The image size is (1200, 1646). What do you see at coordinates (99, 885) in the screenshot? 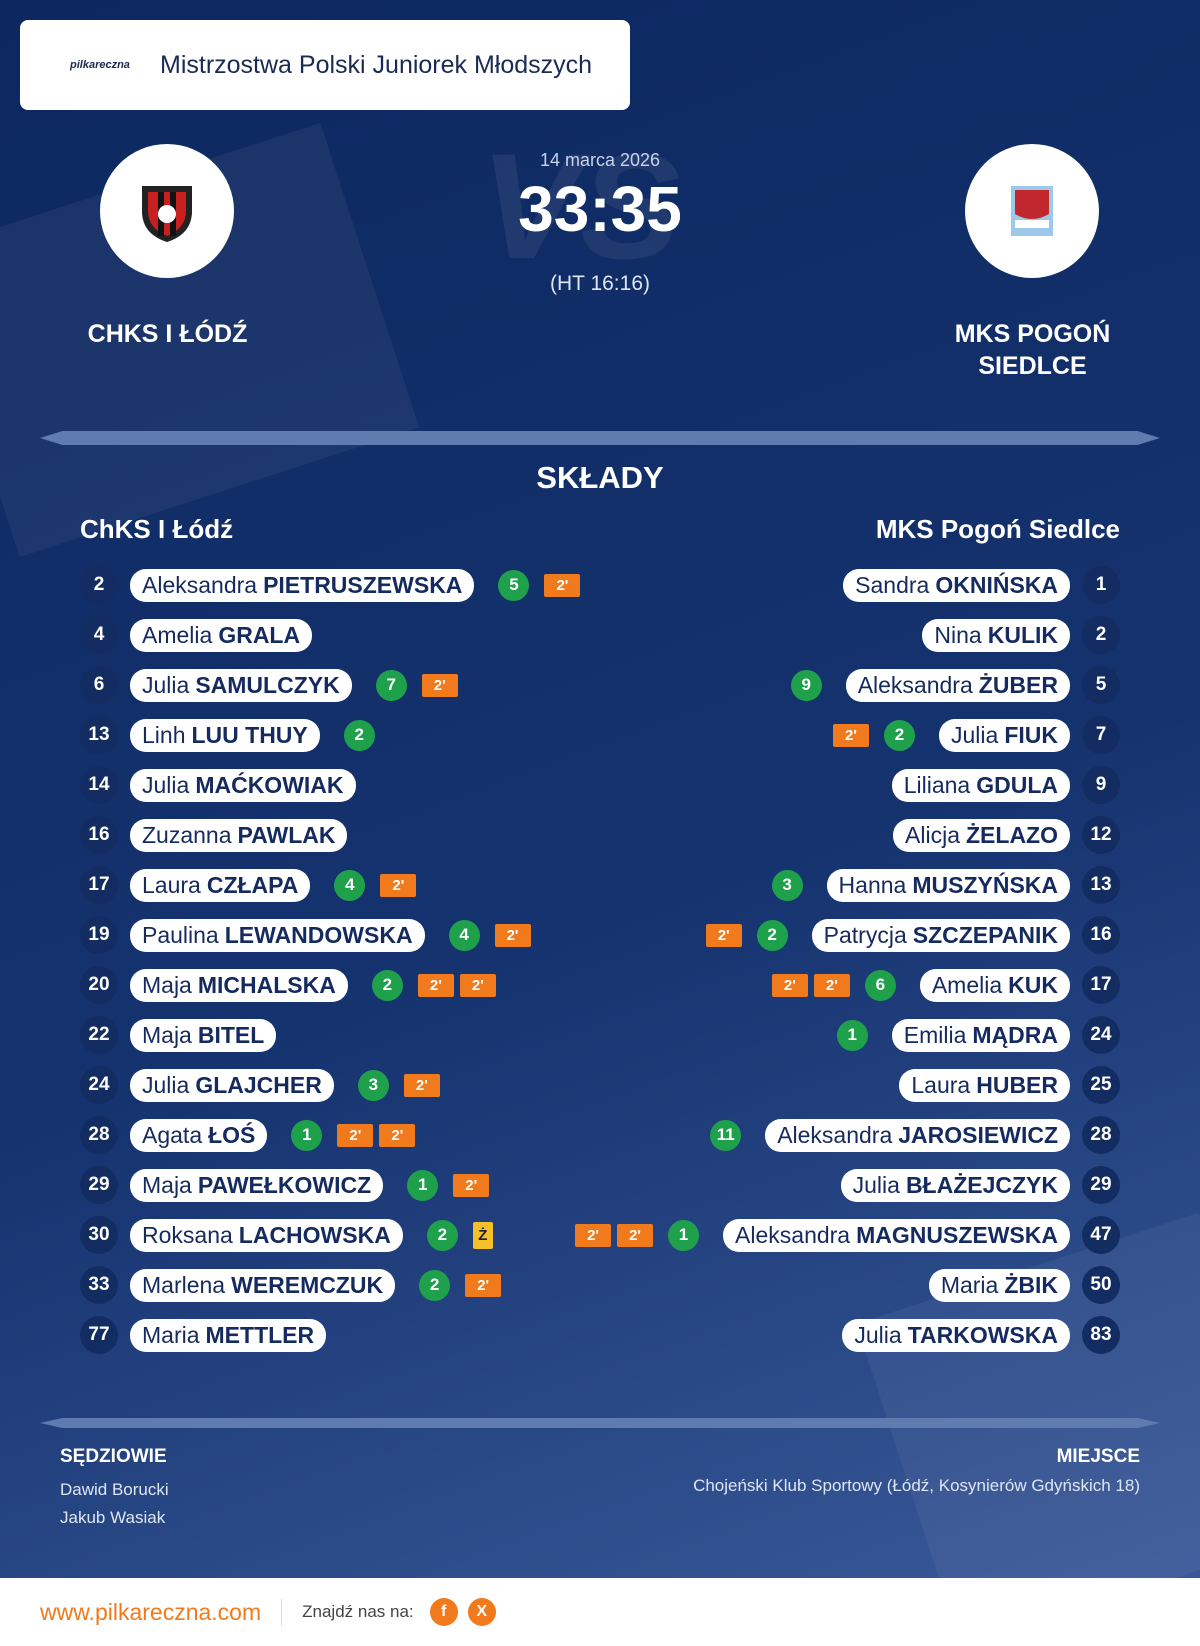
I see `shirt-number: 17` at bounding box center [99, 885].